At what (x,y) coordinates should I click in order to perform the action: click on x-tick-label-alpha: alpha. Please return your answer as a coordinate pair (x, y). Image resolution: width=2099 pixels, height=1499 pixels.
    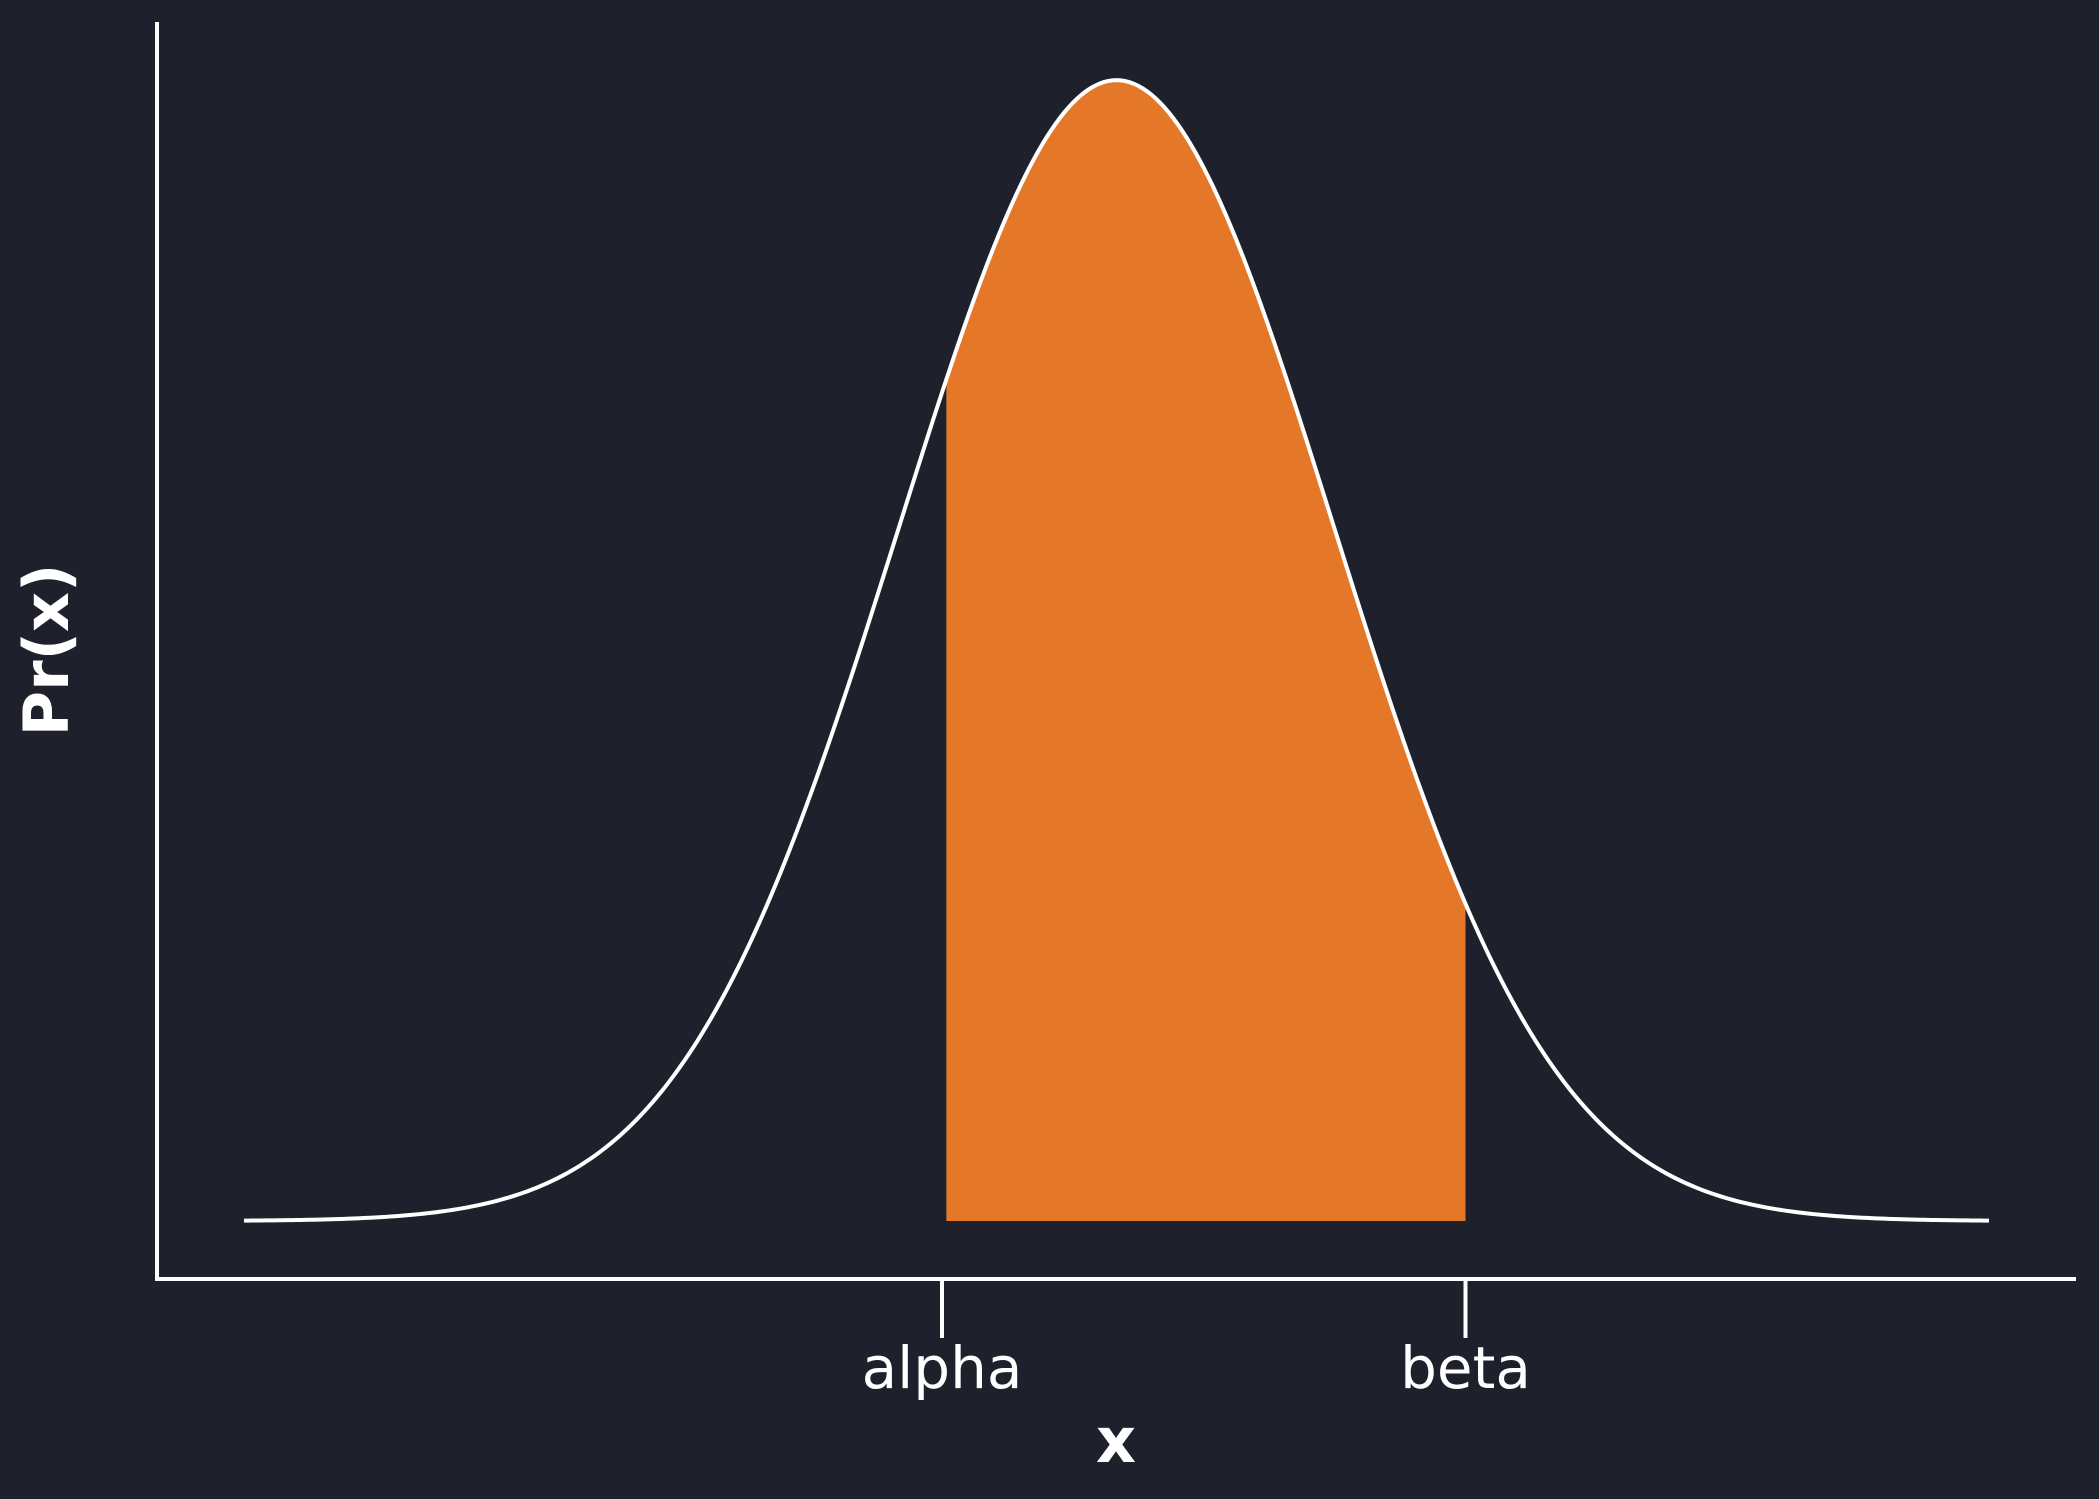
    Looking at the image, I should click on (942, 1368).